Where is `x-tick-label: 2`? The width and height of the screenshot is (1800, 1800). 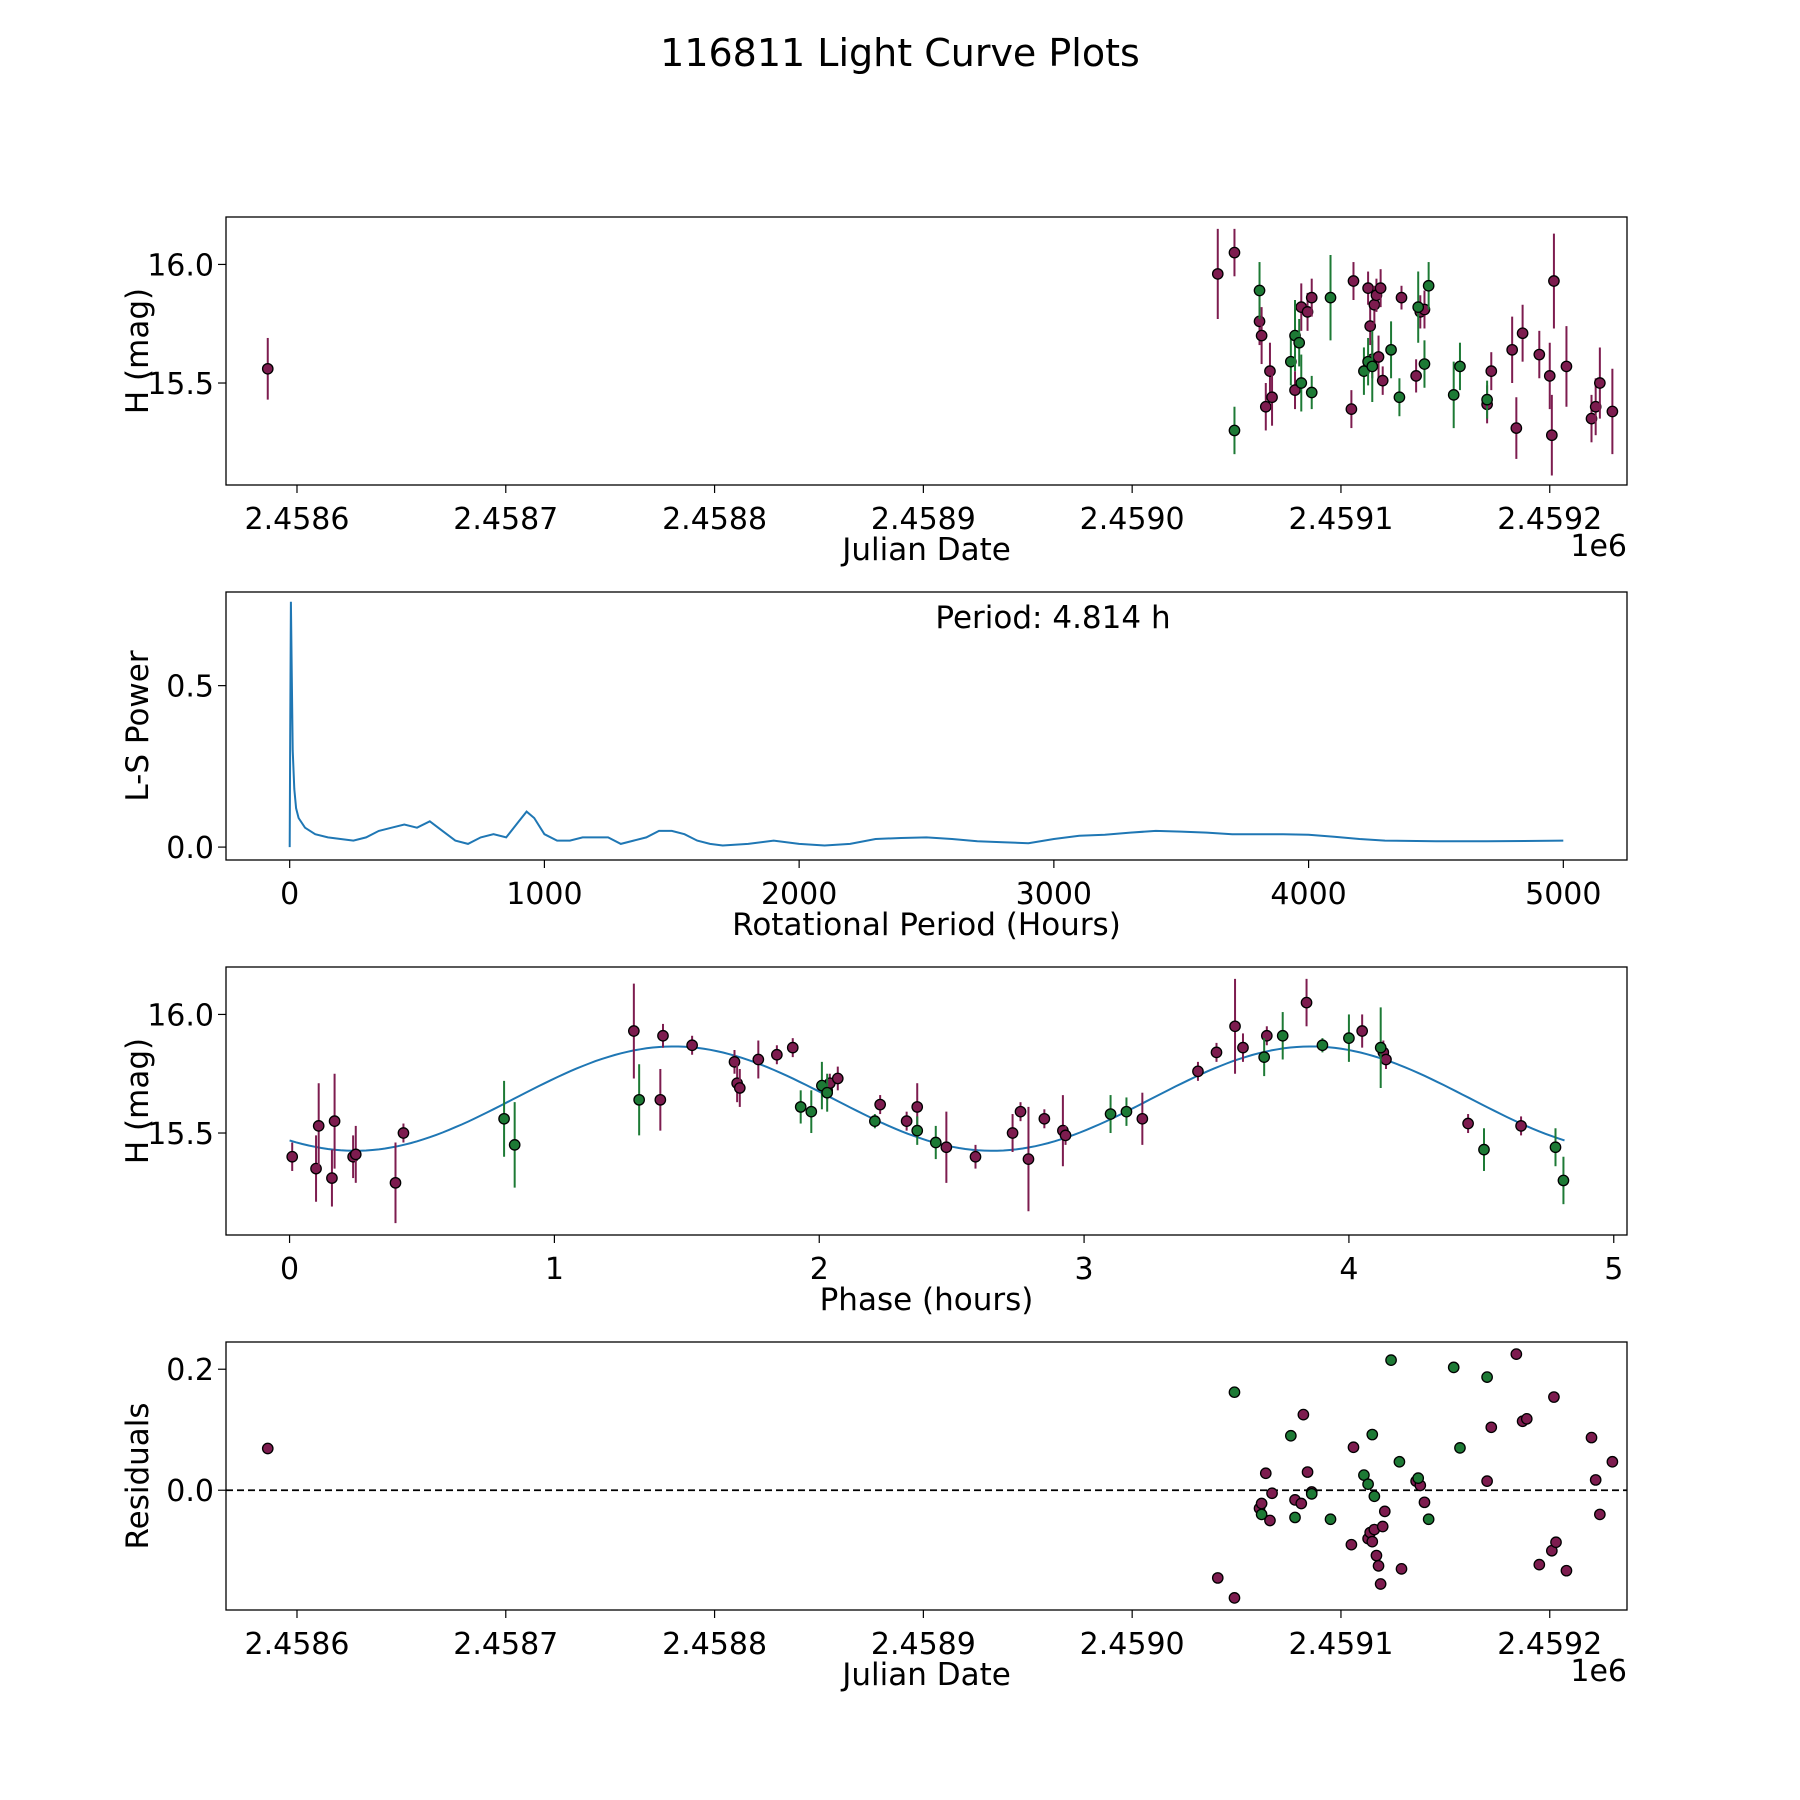
x-tick-label: 2 is located at coordinates (819, 1269).